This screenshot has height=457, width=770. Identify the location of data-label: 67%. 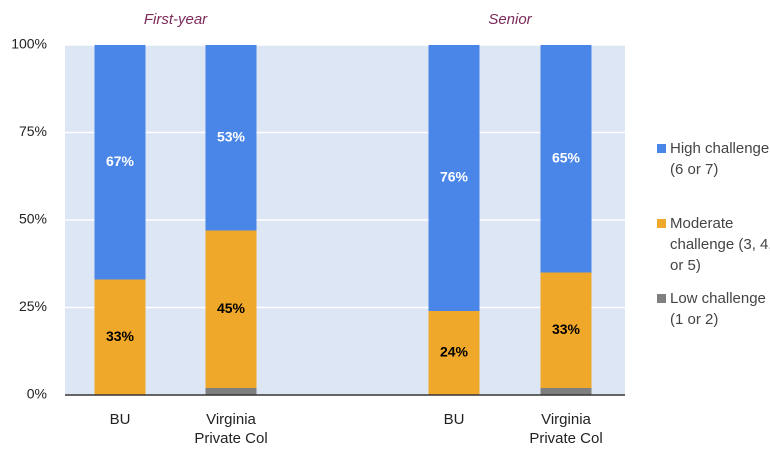
(120, 161).